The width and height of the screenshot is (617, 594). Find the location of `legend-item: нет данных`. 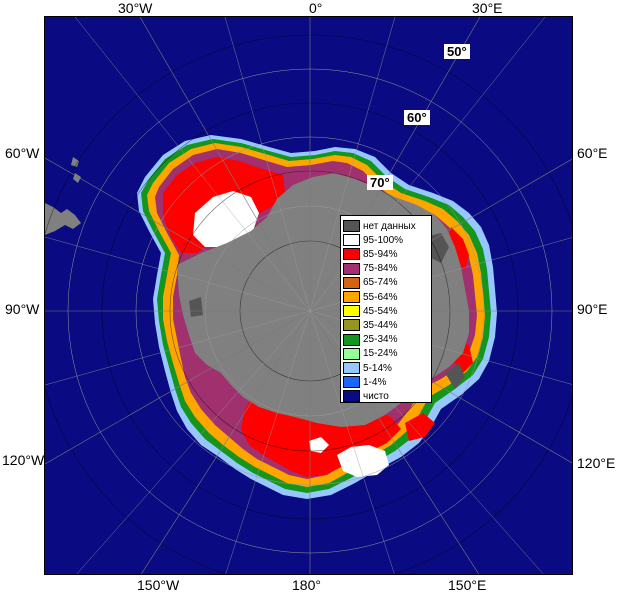

legend-item: нет данных is located at coordinates (387, 226).